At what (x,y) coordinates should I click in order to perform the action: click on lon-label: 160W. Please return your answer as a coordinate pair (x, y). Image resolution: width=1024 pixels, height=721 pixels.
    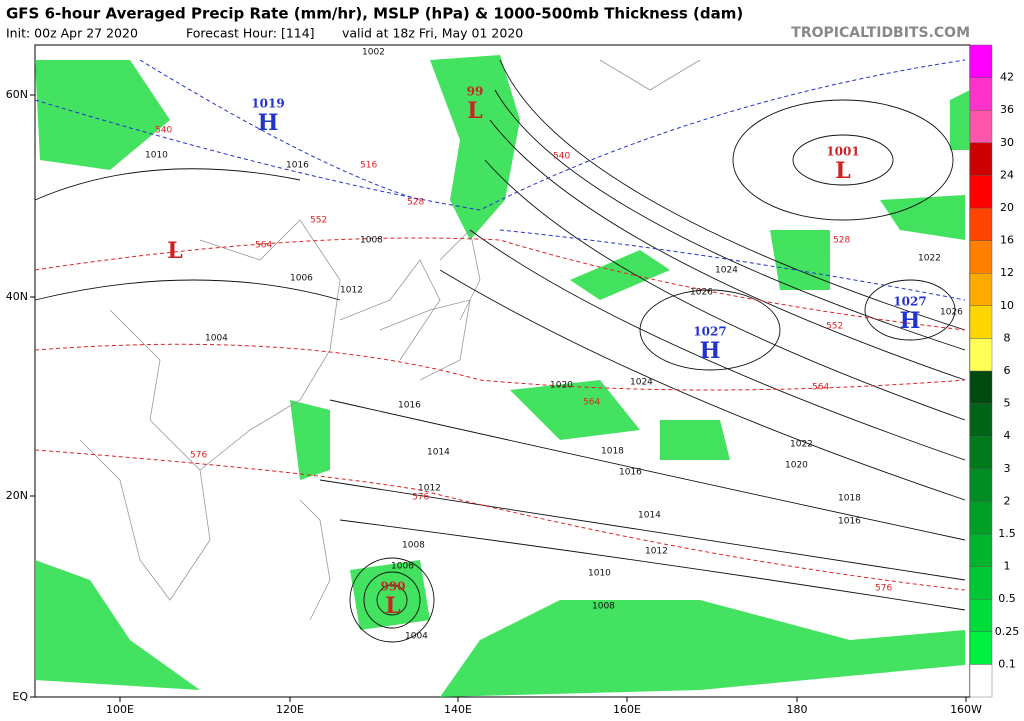
    Looking at the image, I should click on (966, 709).